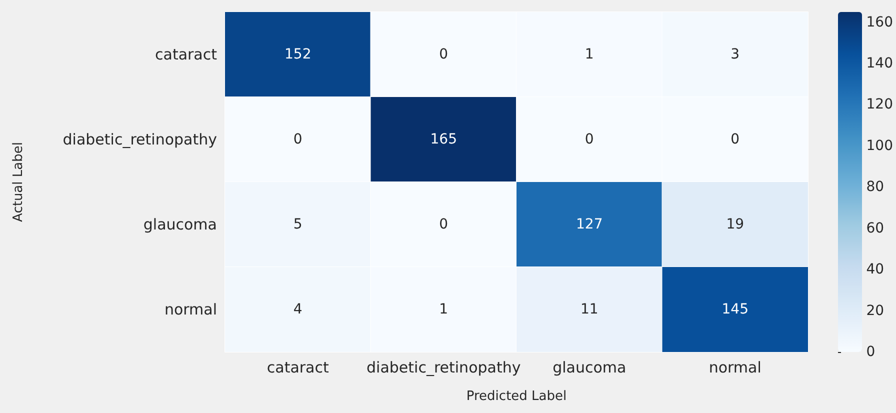 The image size is (896, 413). Describe the element at coordinates (735, 367) in the screenshot. I see `x-tick-label: normal` at that location.